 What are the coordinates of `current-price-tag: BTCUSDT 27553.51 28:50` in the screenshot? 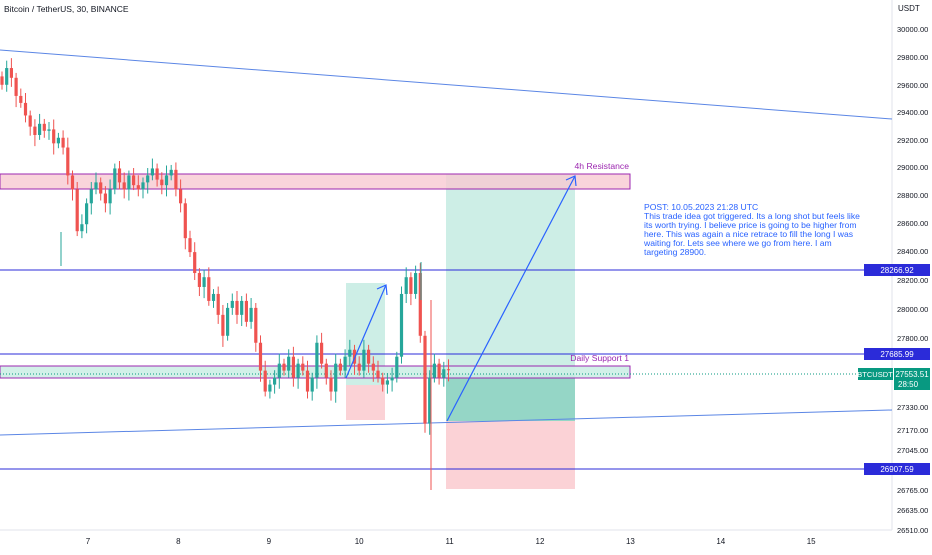 It's located at (893, 379).